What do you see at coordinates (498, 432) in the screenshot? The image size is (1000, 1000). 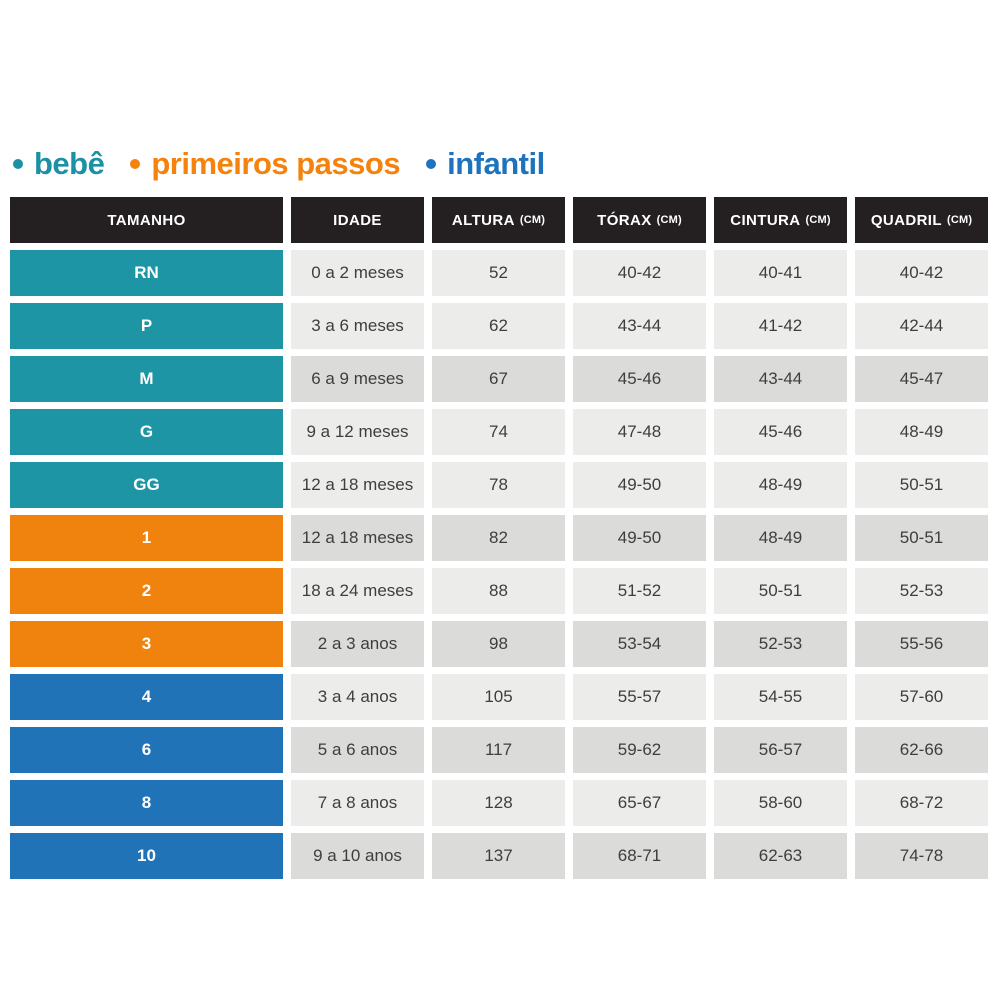 I see `altura-cell: 74` at bounding box center [498, 432].